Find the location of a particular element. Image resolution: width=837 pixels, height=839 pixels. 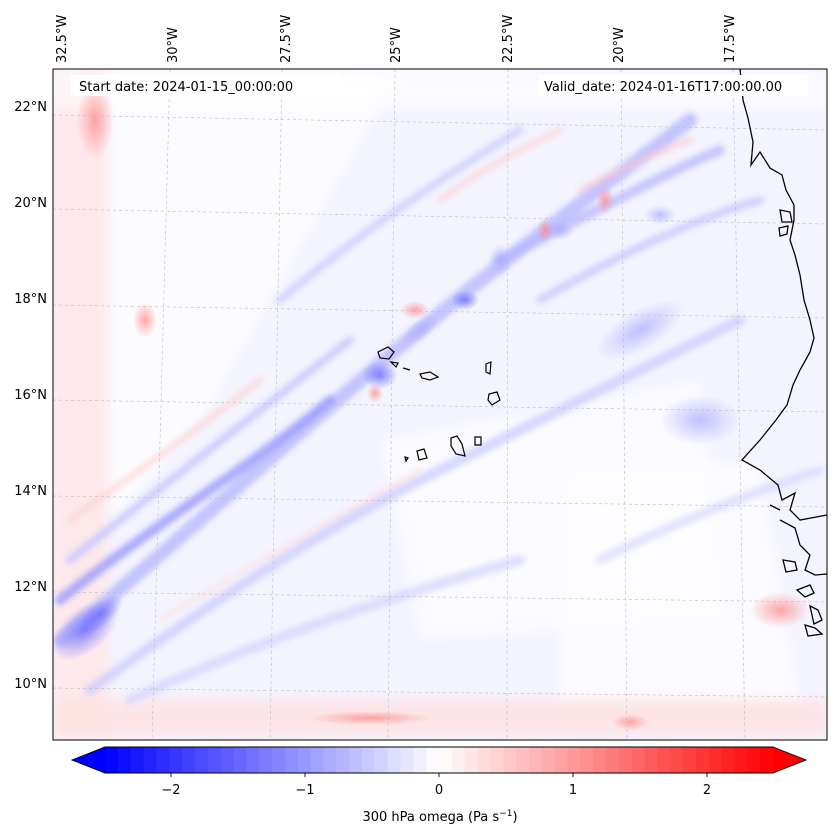

valid-date-box: Valid_date: 2024-01-16T17:00:00.00 is located at coordinates (673, 85).